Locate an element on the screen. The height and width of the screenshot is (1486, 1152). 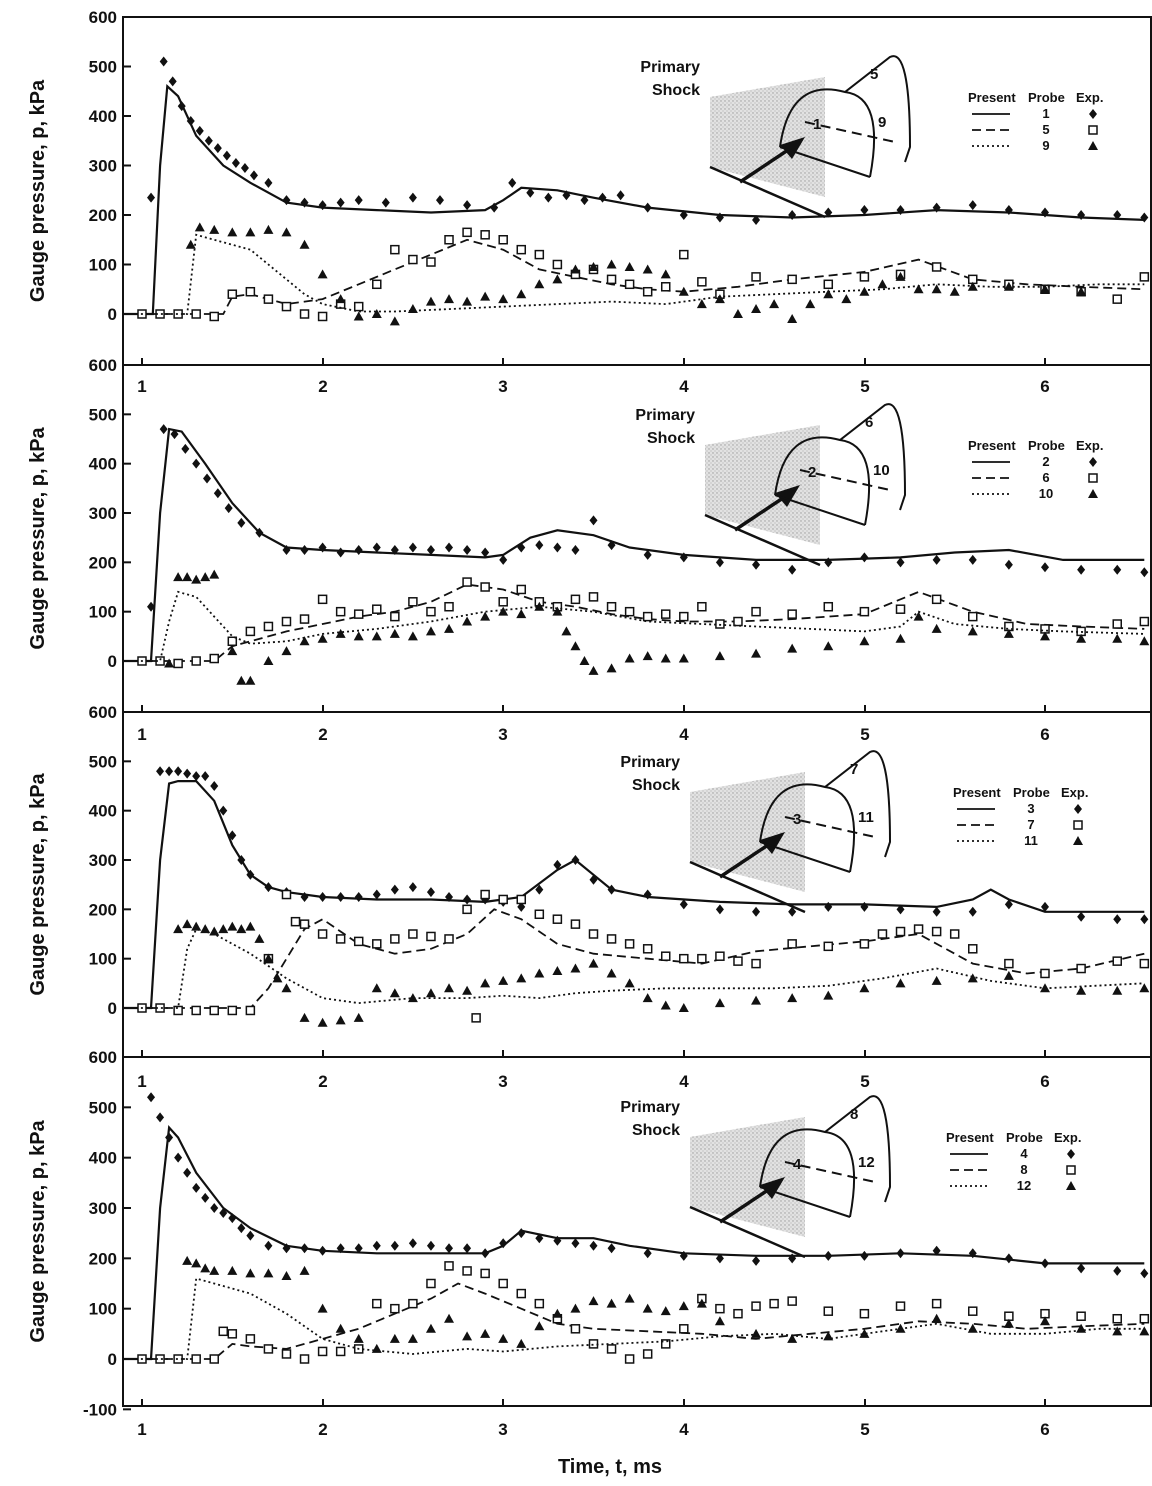
probe-label: 1 is located at coordinates (817, 124).